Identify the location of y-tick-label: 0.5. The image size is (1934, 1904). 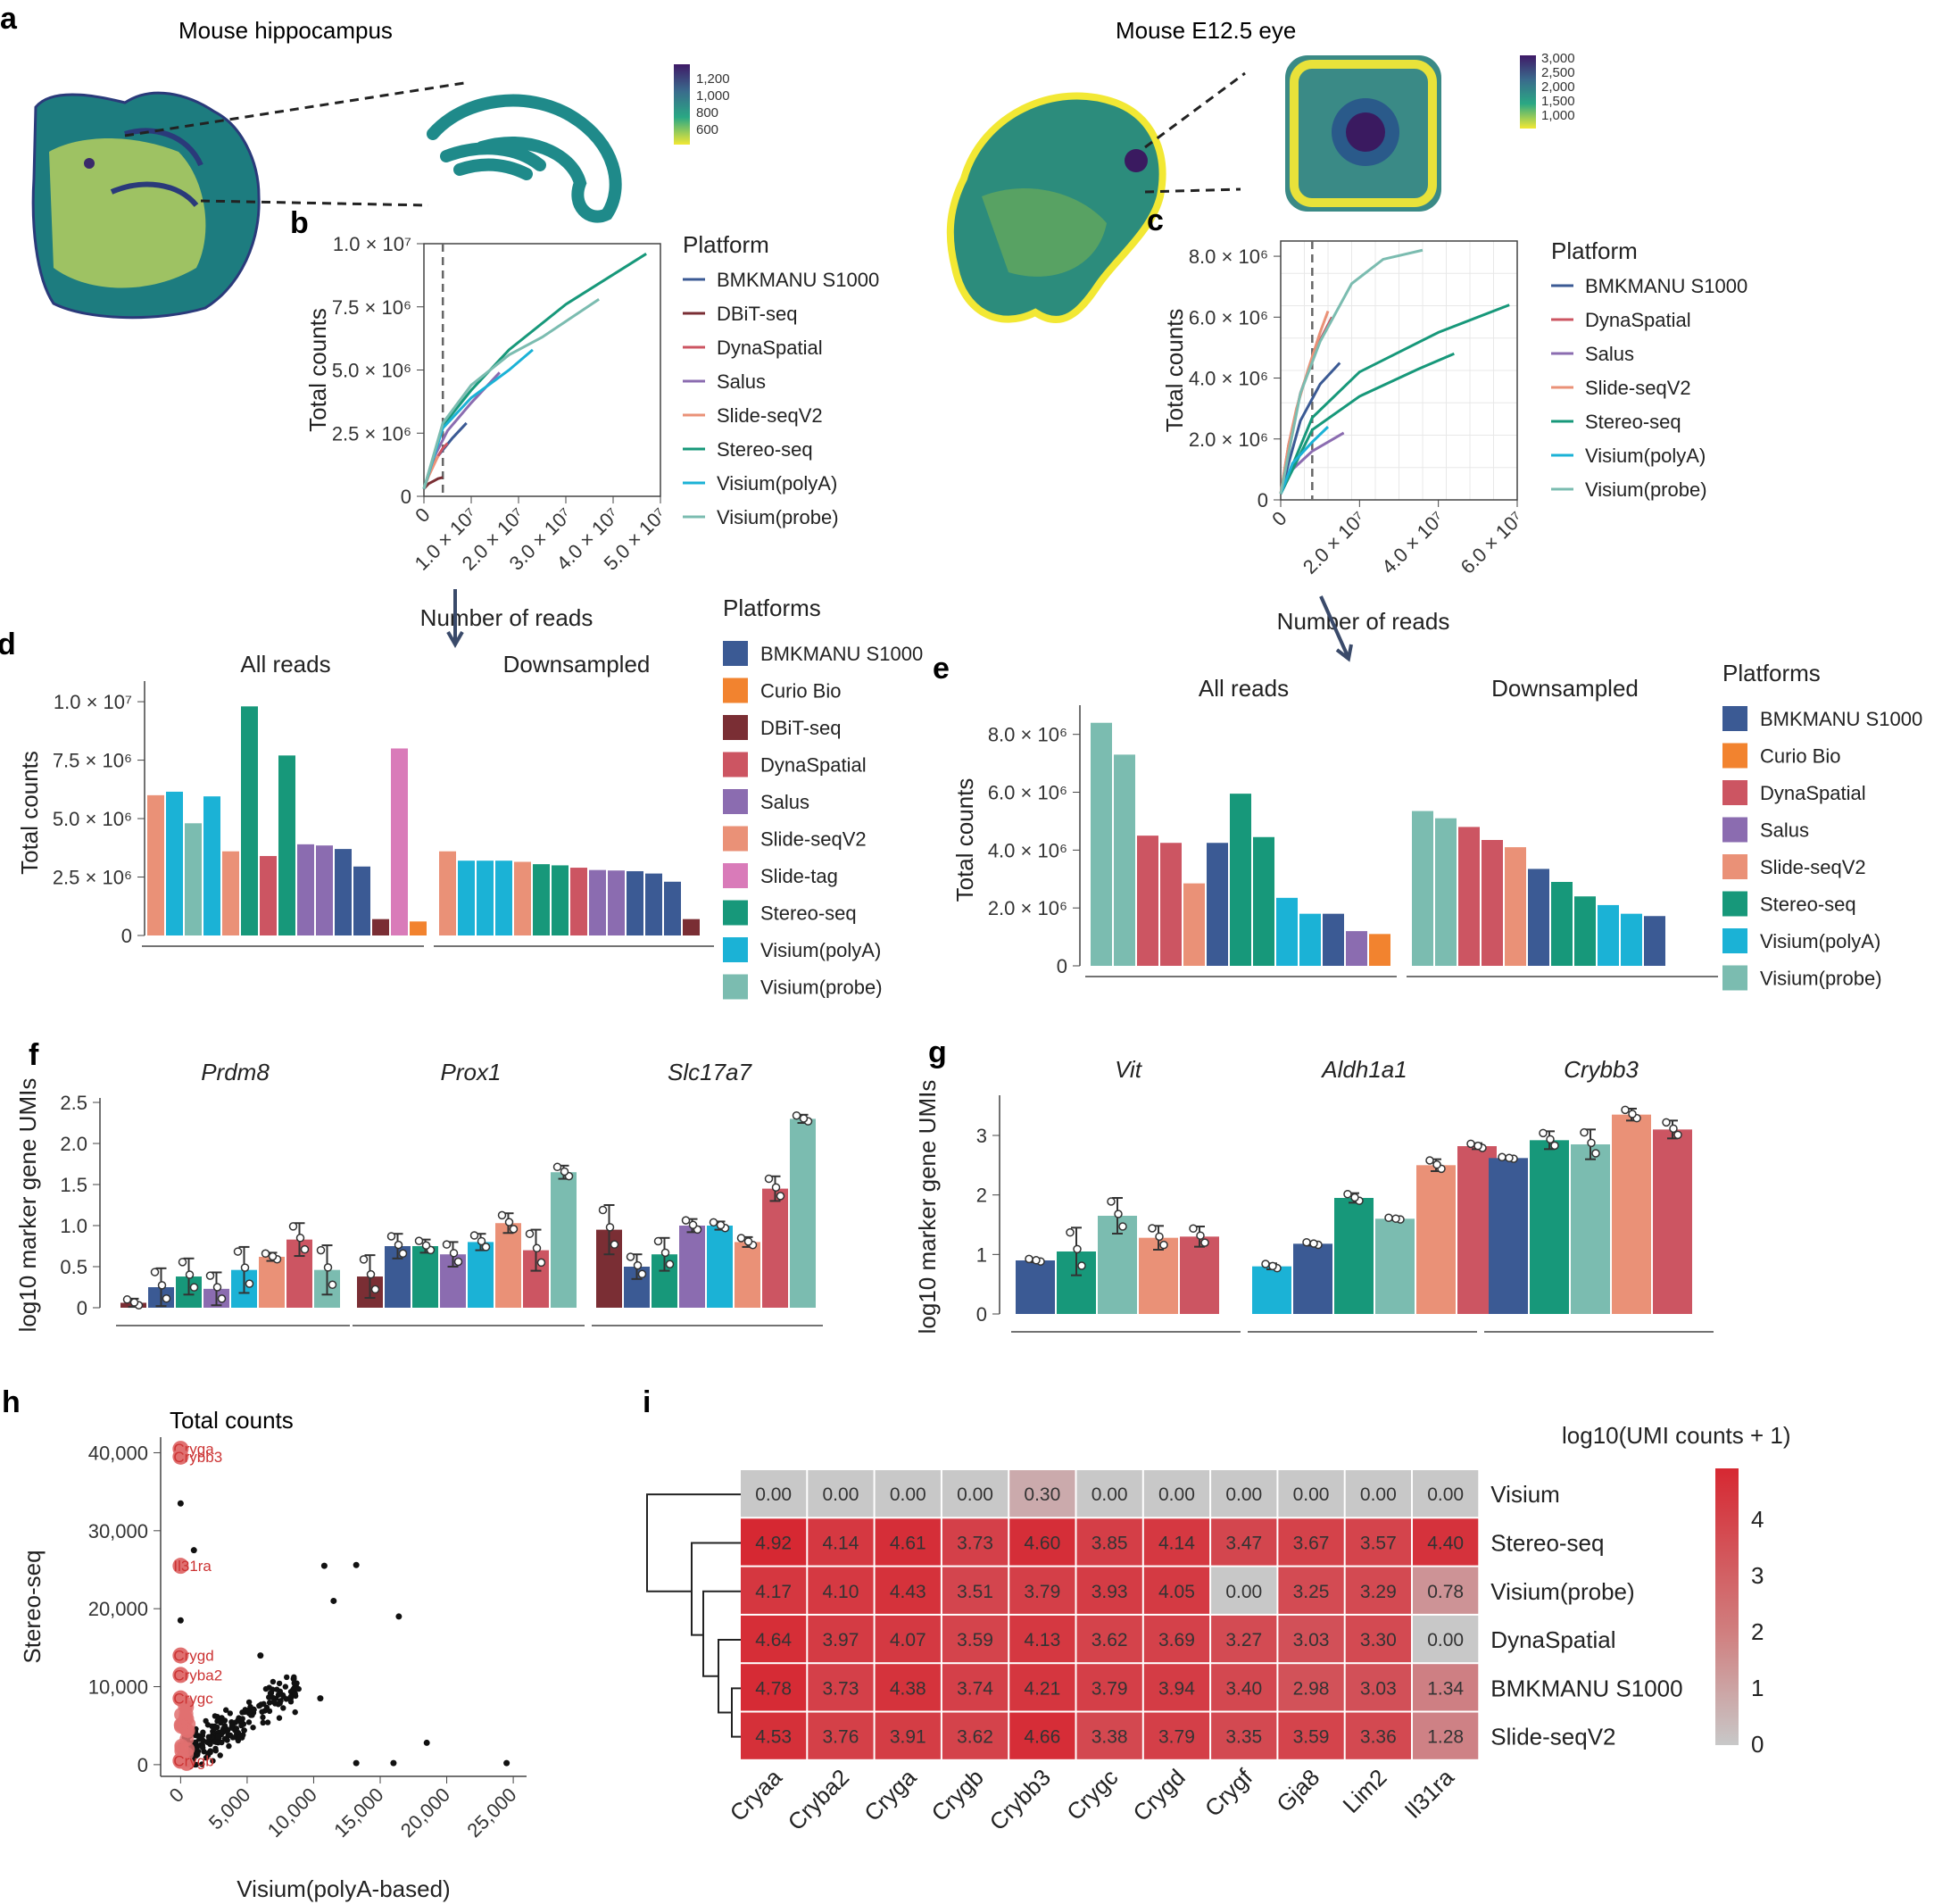
(73, 1267).